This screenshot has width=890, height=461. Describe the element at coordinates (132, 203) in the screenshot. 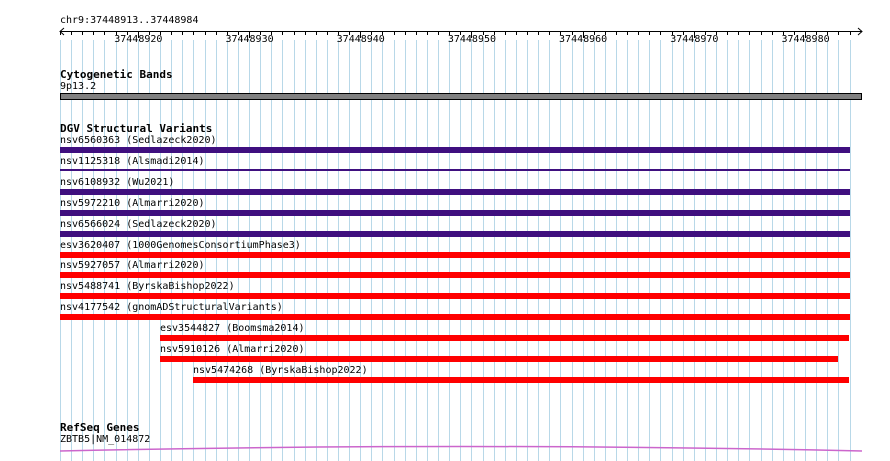

I see `dgv-feature-label: nsv5972210 (Almarri2020)` at that location.